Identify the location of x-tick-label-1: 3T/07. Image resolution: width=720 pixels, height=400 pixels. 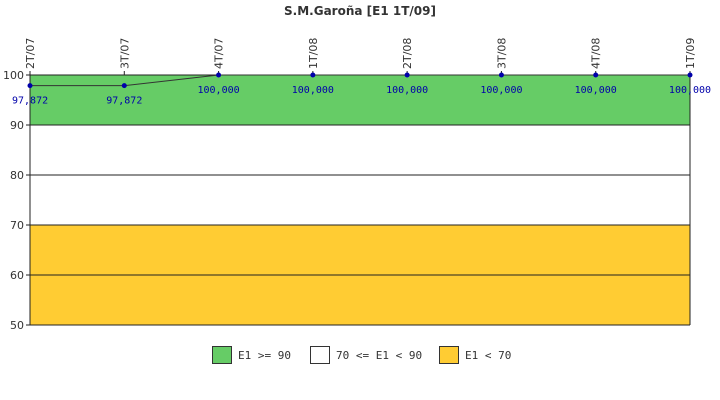
(124, 53).